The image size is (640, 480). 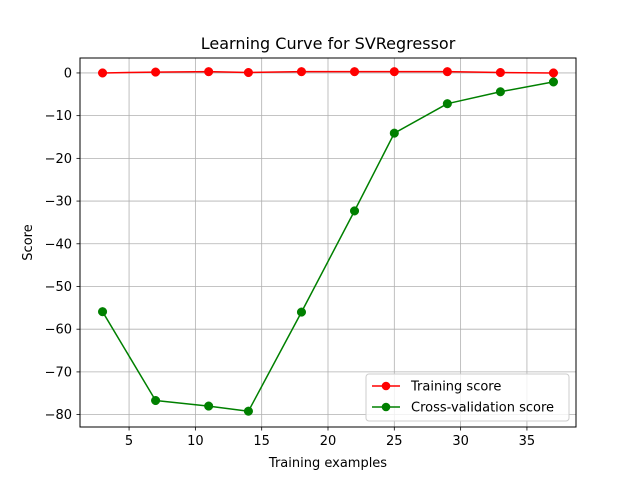 What do you see at coordinates (460, 441) in the screenshot?
I see `x-tick-label: 30` at bounding box center [460, 441].